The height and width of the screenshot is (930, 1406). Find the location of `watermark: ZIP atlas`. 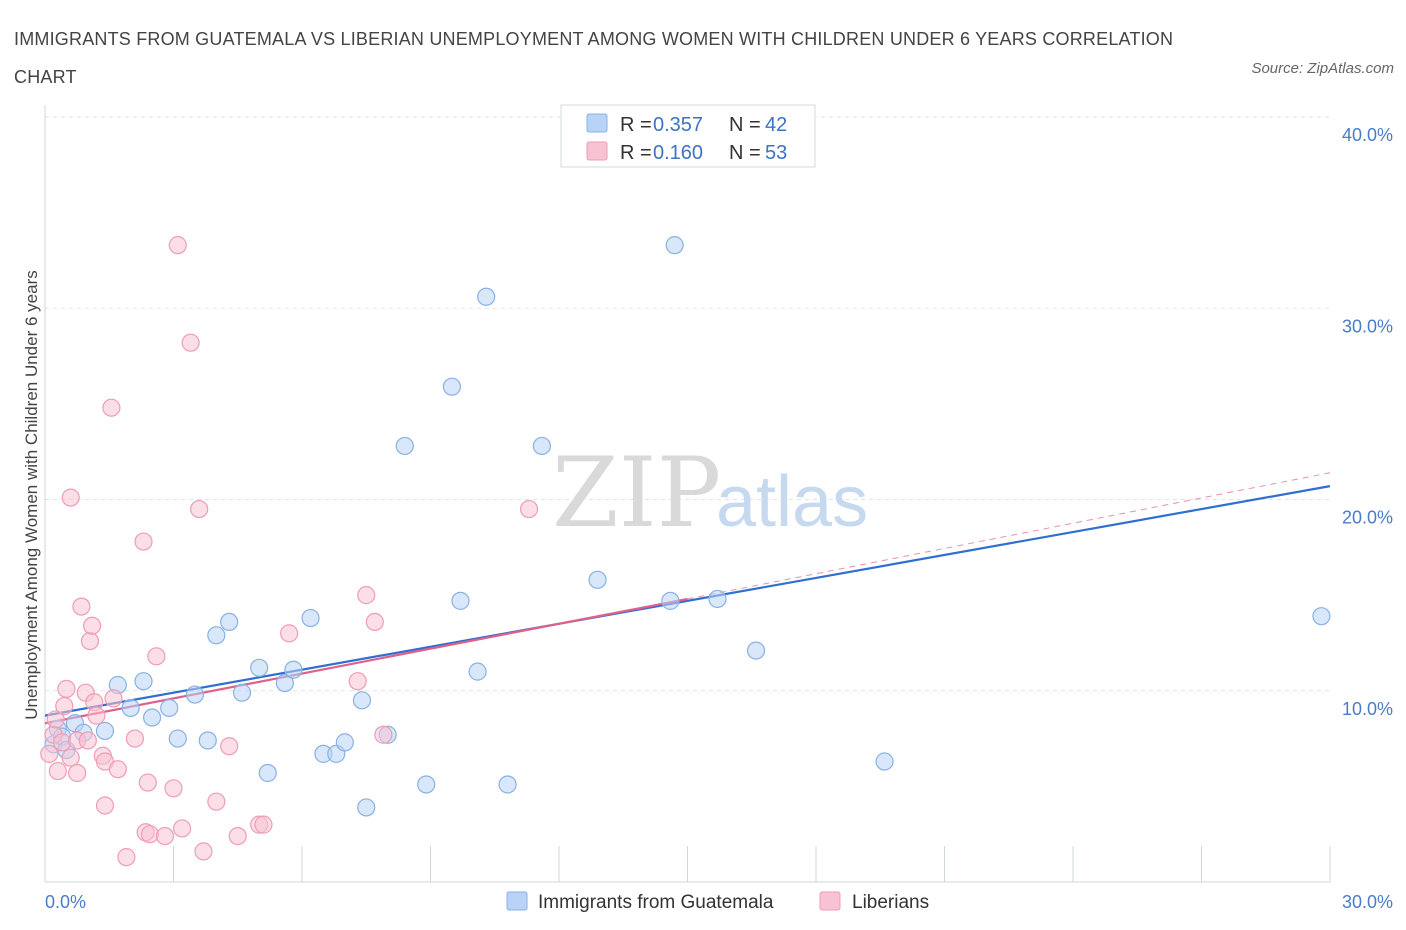

watermark: ZIP atlas is located at coordinates (710, 493).